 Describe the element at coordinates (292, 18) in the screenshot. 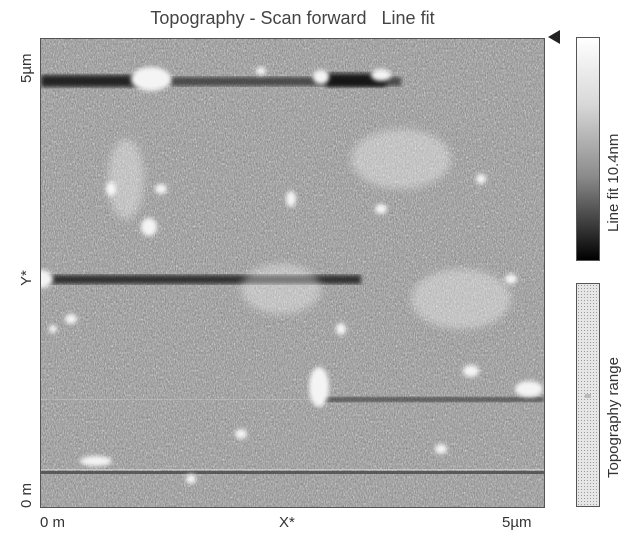

I see `image-title: Topography - Scan forward Line fit` at that location.